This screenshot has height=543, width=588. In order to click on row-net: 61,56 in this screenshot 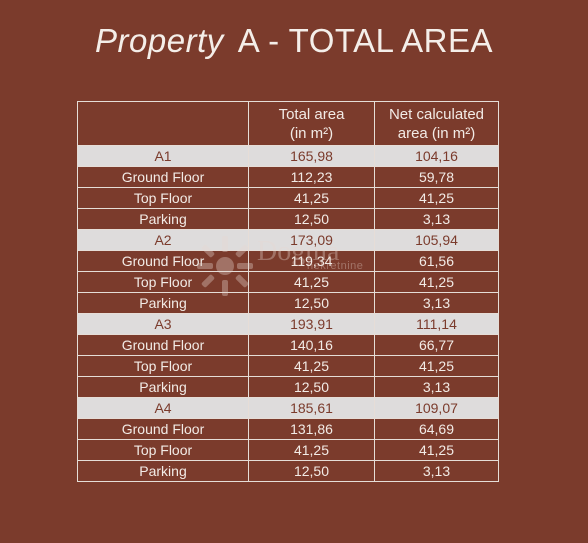, I will do `click(436, 261)`.